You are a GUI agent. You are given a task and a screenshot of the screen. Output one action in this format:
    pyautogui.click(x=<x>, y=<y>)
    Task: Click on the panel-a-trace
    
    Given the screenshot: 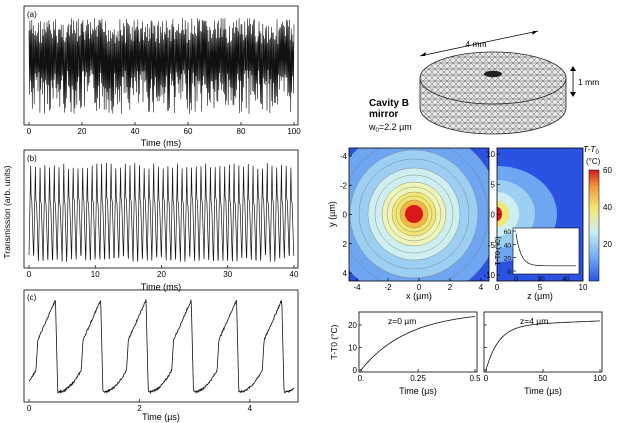 What is the action you would take?
    pyautogui.click(x=161, y=65)
    